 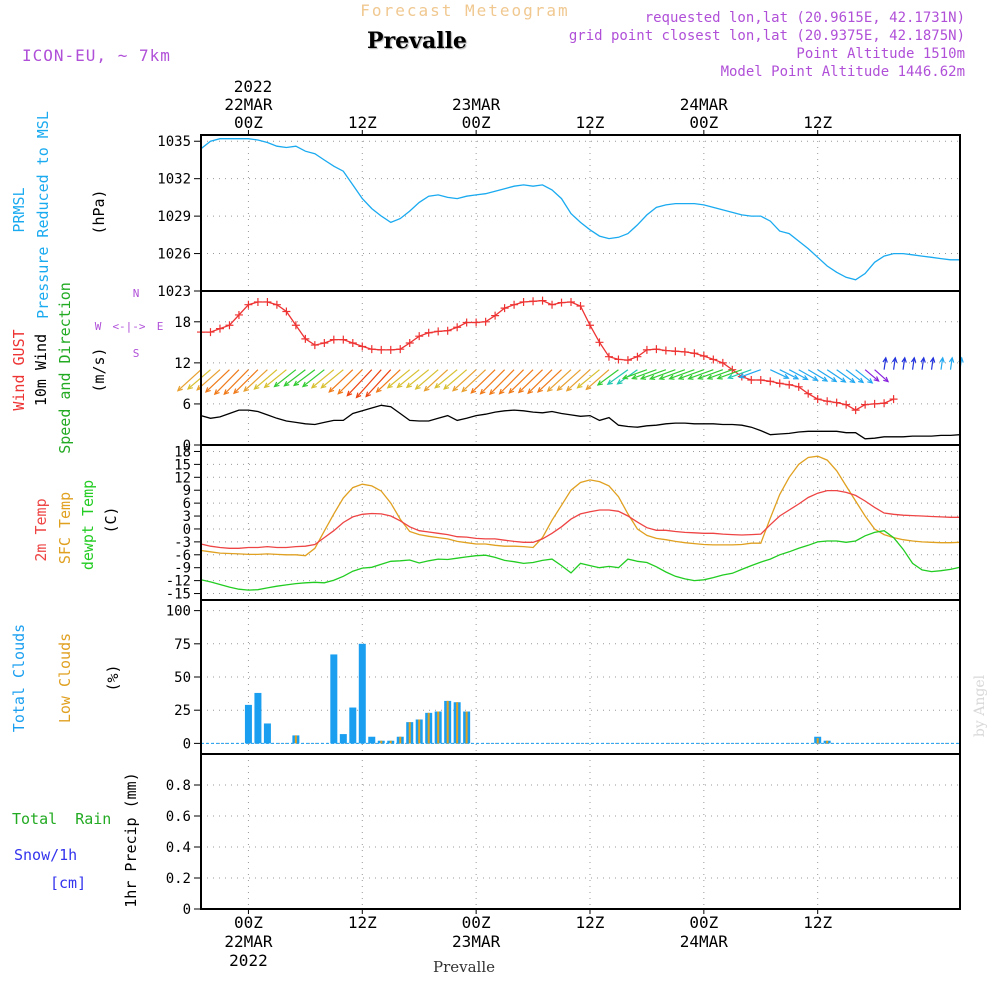 What do you see at coordinates (178, 595) in the screenshot?
I see `temp-tick-label: -15` at bounding box center [178, 595].